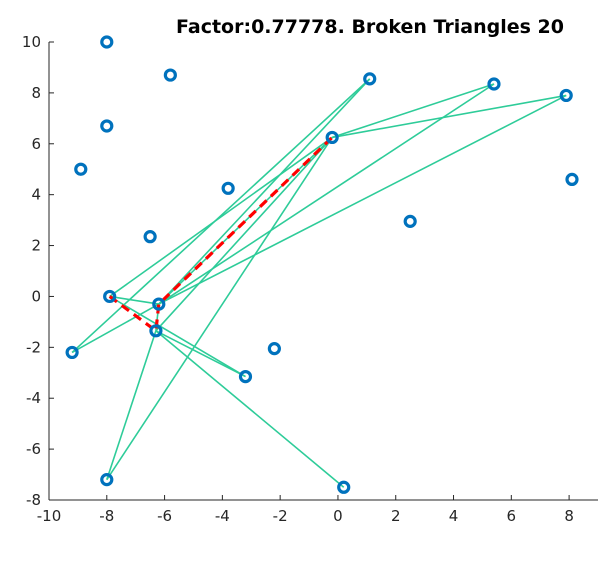 This screenshot has height=562, width=598. What do you see at coordinates (31, 42) in the screenshot?
I see `y-tick-label: 10` at bounding box center [31, 42].